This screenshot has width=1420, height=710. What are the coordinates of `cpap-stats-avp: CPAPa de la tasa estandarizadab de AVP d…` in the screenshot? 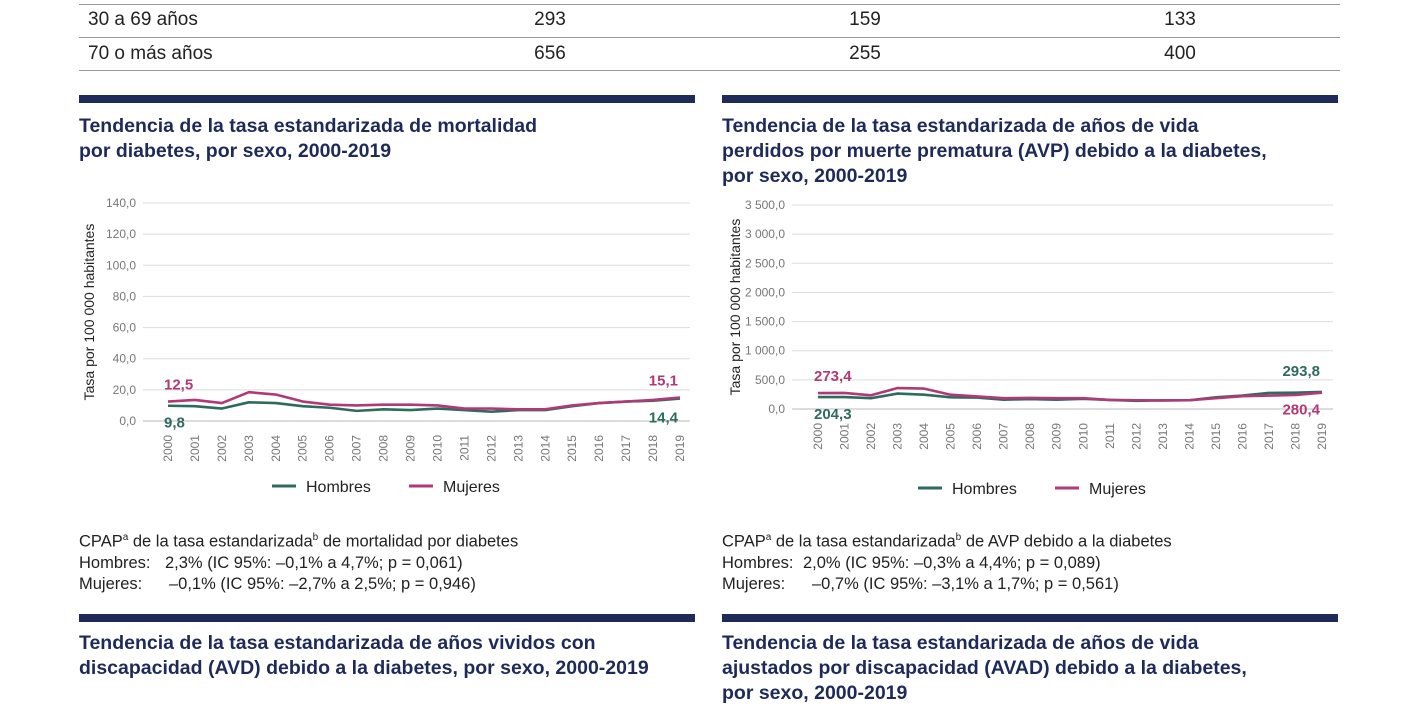 It's located at (947, 561).